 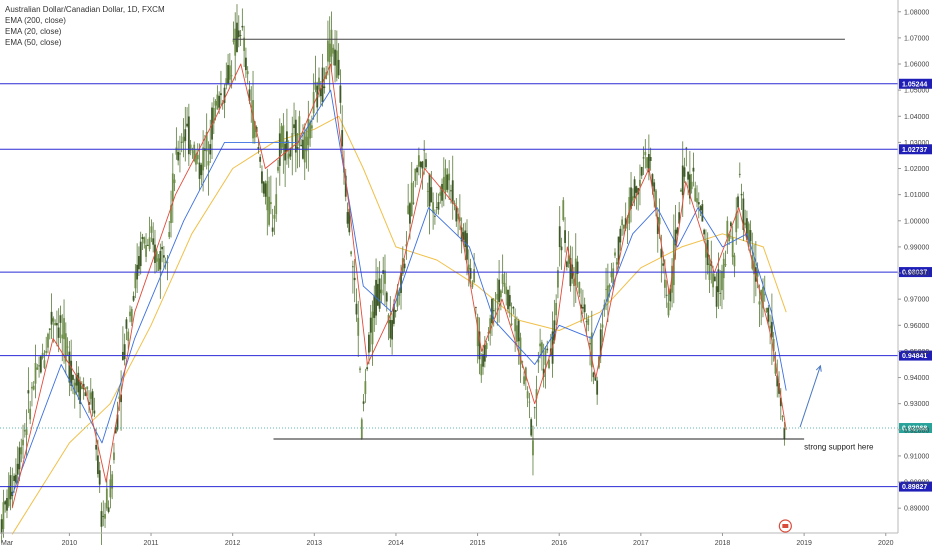 I want to click on y-tick-label: 0.93000, so click(x=916, y=404).